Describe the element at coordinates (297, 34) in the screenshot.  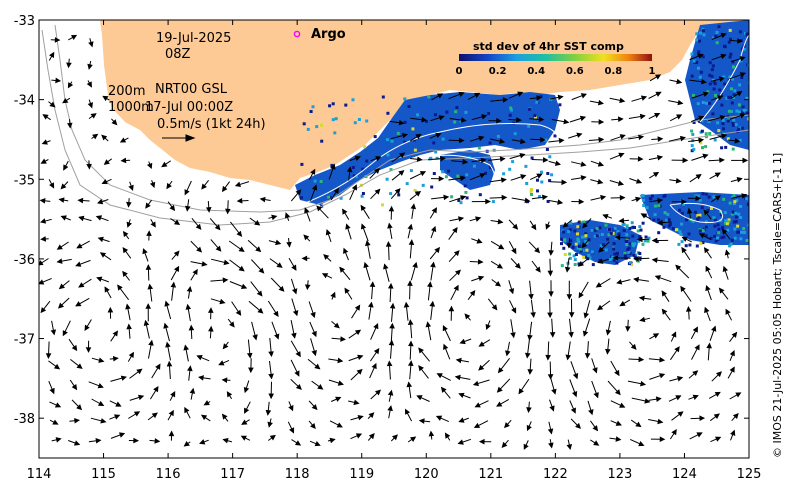
I see `argo-marker-icon` at that location.